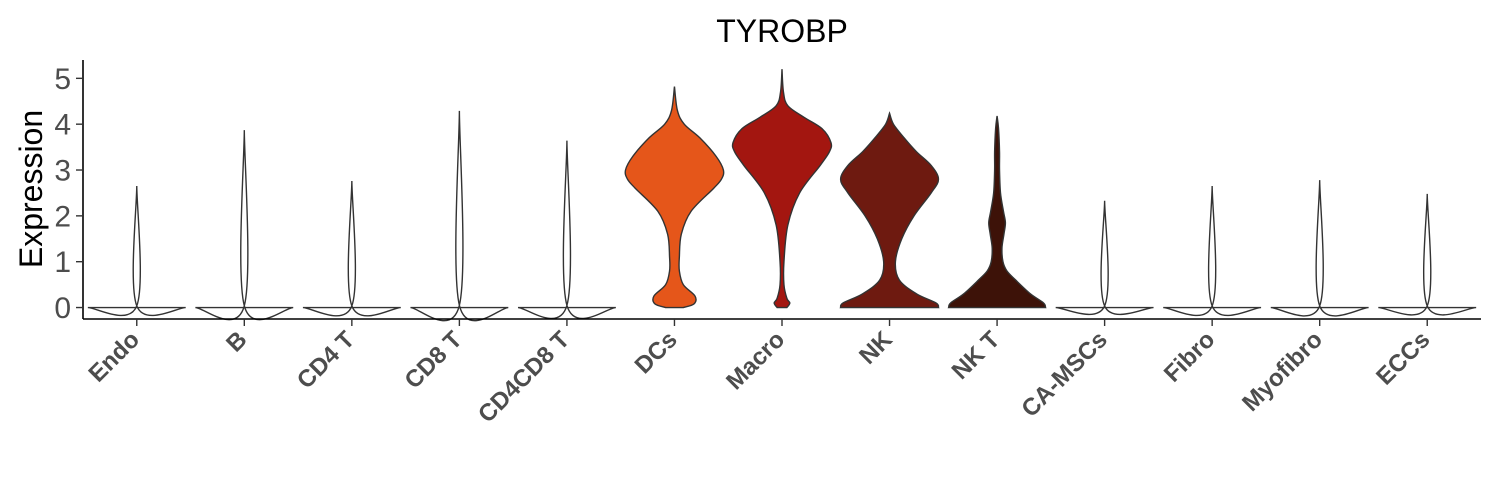 This screenshot has height=500, width=1500. Describe the element at coordinates (1282, 371) in the screenshot. I see `x-tick-label: Myofibro` at that location.